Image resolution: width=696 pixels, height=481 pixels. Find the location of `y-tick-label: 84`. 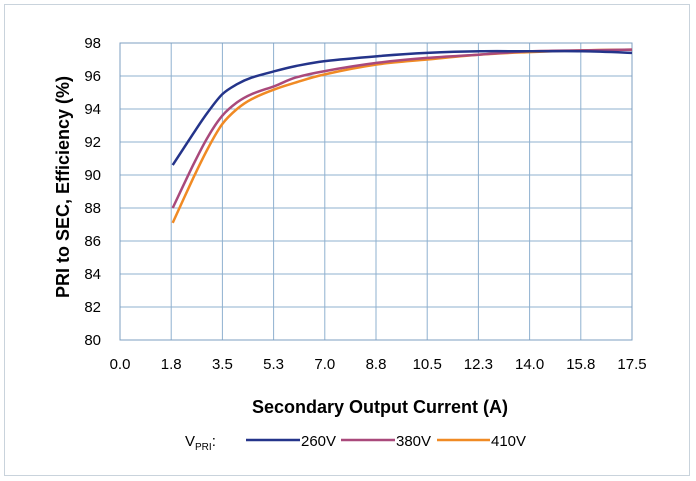

y-tick-label: 84 is located at coordinates (92, 274).